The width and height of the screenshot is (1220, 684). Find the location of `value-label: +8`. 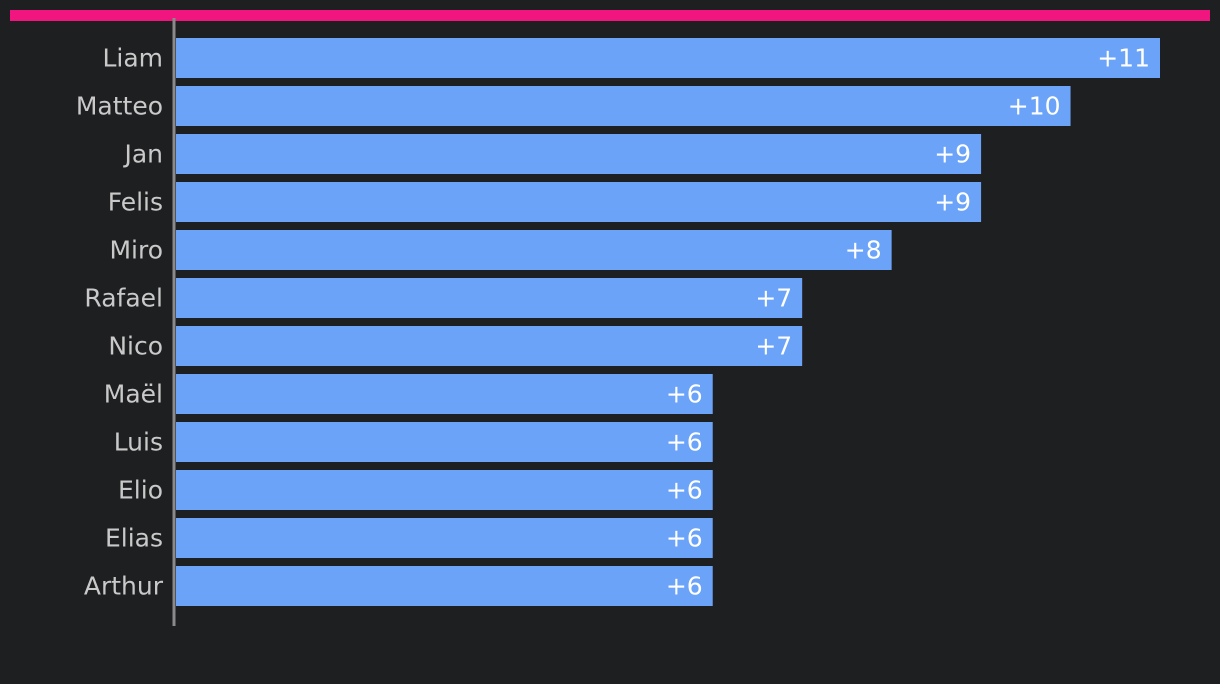

value-label: +8 is located at coordinates (863, 250).